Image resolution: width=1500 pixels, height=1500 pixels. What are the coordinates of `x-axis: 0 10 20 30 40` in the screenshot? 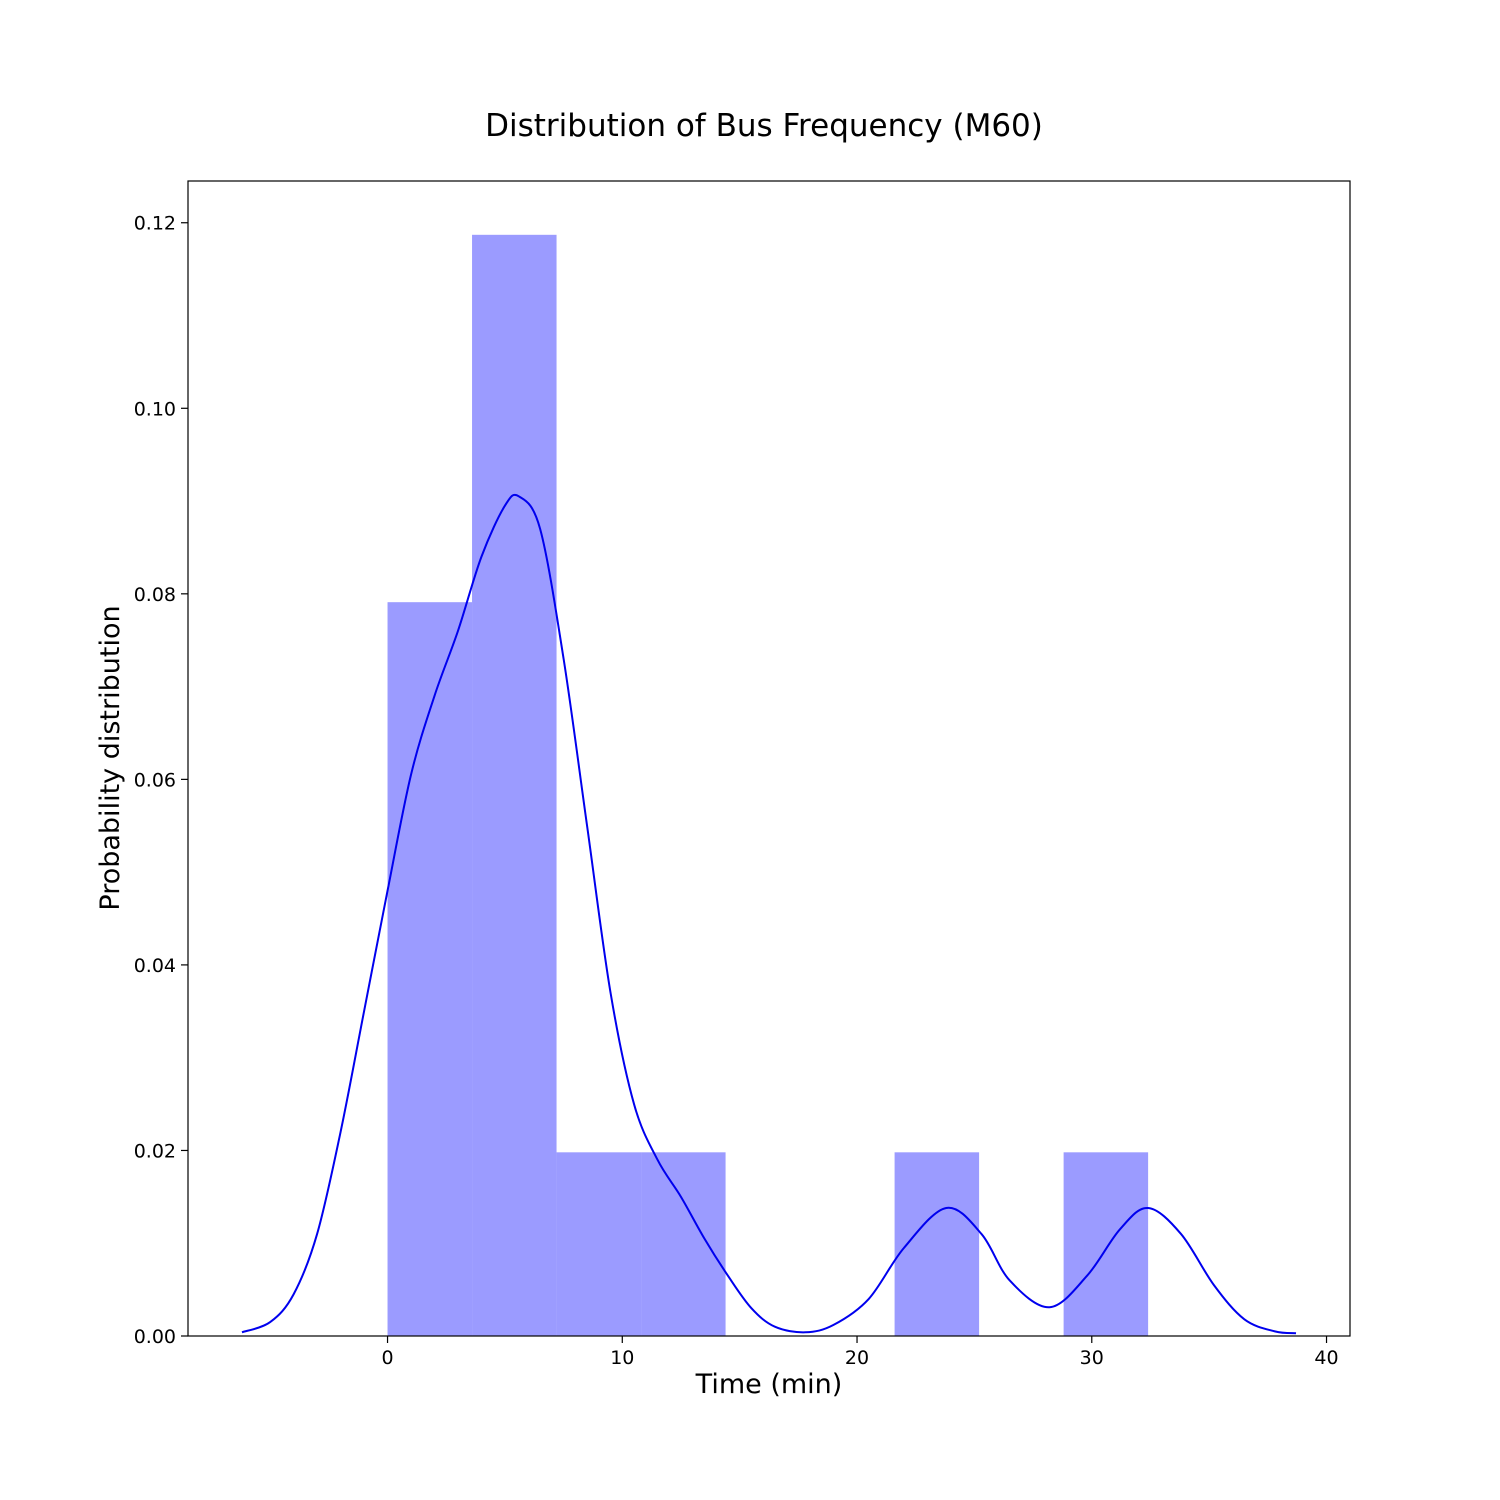 It's located at (860, 1352).